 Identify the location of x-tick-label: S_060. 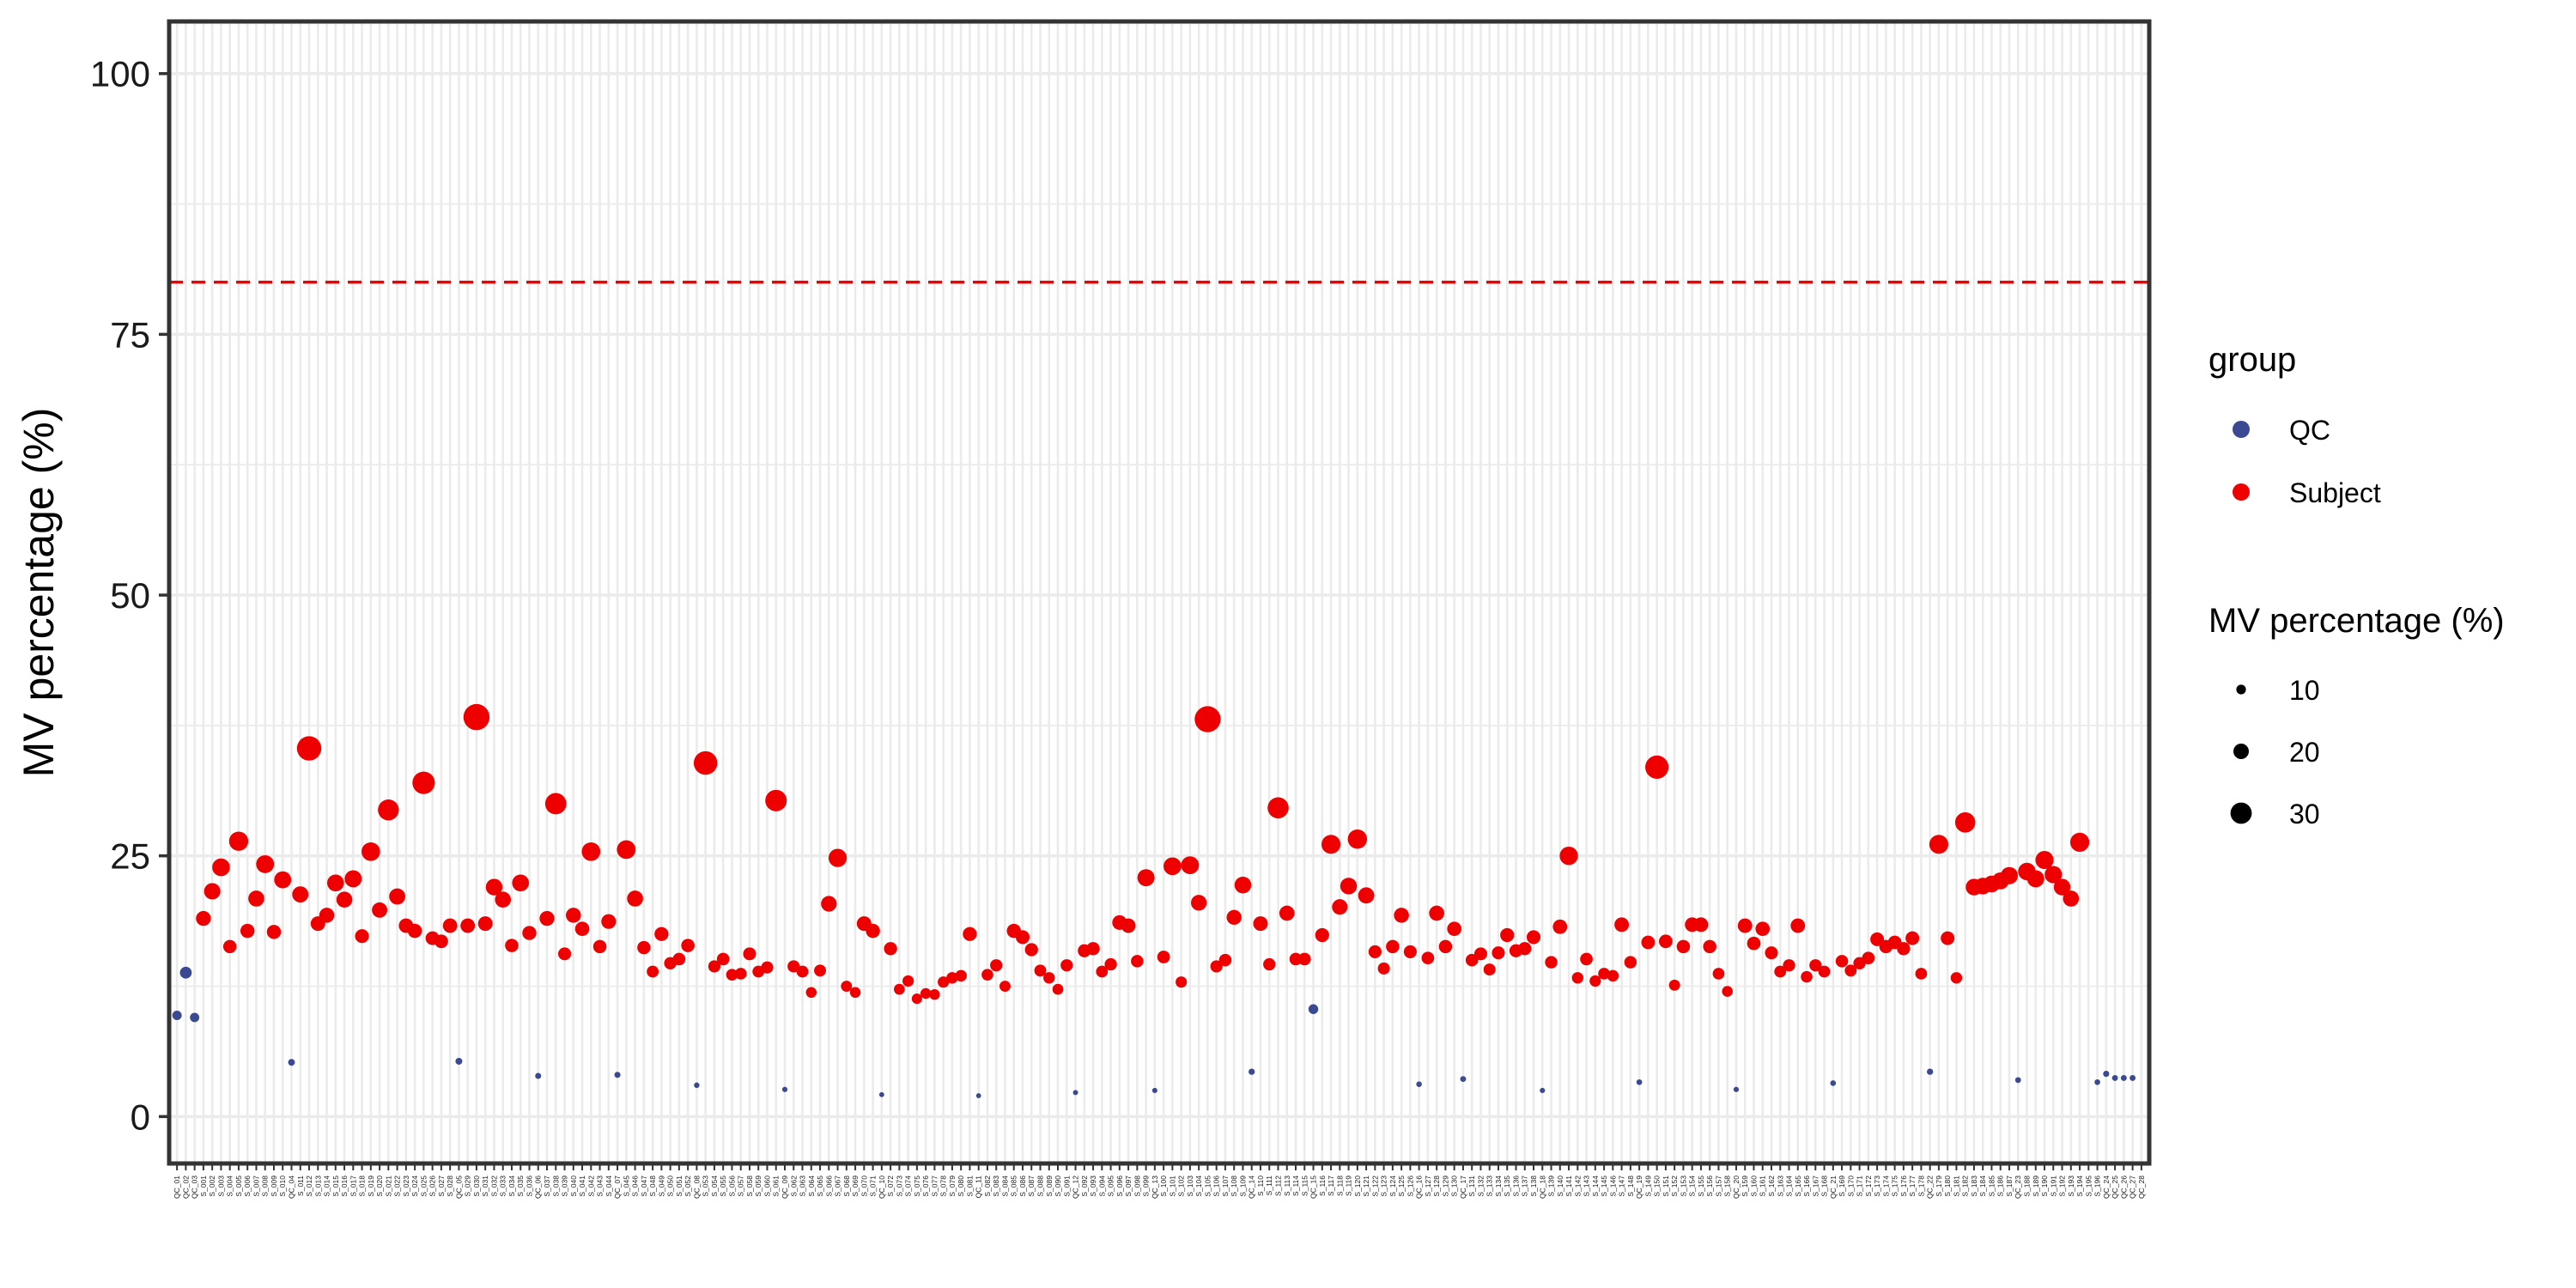
(766, 1186).